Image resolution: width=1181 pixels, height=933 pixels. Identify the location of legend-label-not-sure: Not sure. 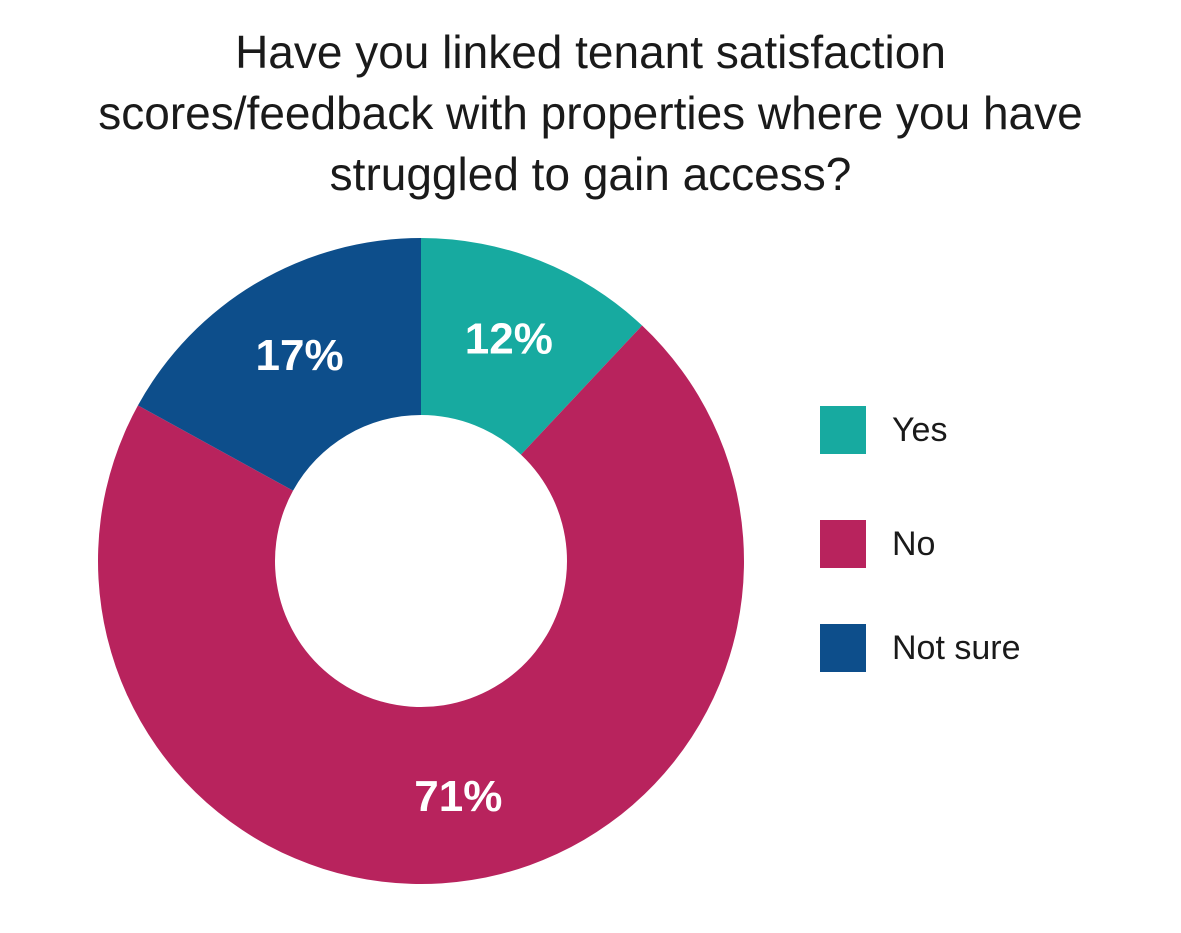
(956, 648).